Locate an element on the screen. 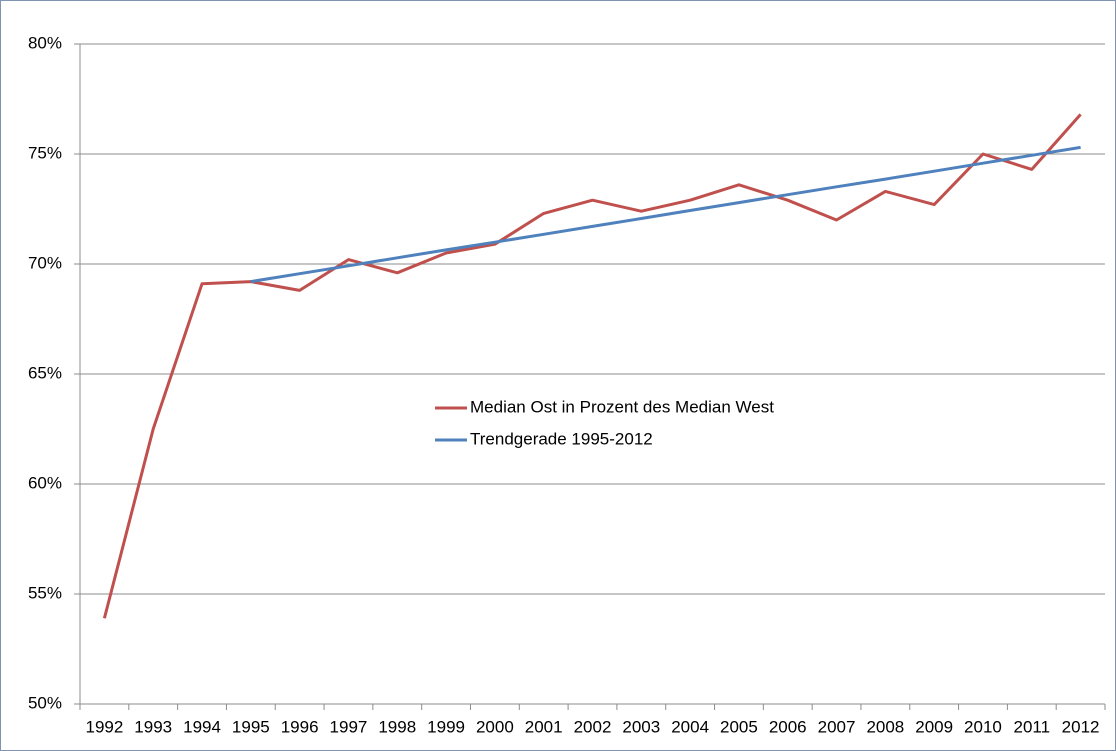 Image resolution: width=1116 pixels, height=751 pixels. x-tick-label: 2011 is located at coordinates (1032, 726).